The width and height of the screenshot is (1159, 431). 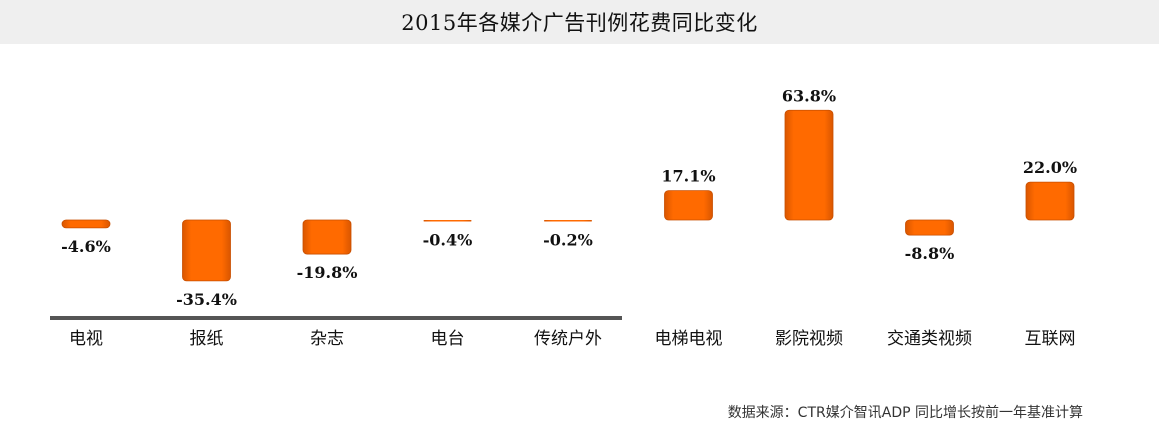 I want to click on category-label-3: 杂志, so click(x=327, y=339).